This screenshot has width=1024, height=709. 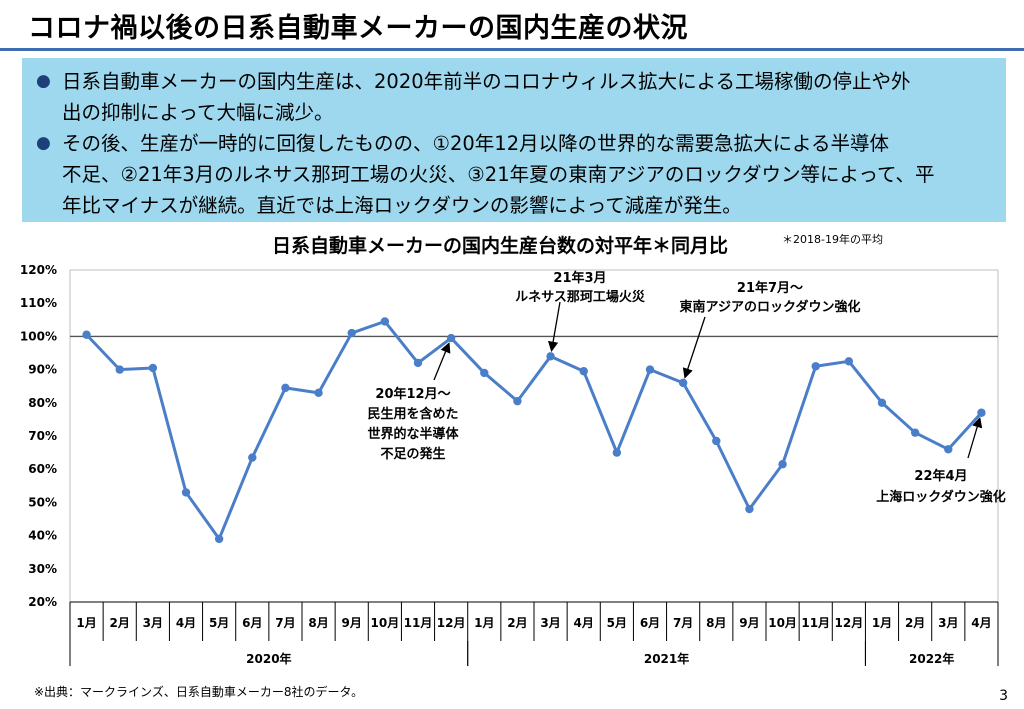 I want to click on annotation-label: 22年4月, so click(x=940, y=476).